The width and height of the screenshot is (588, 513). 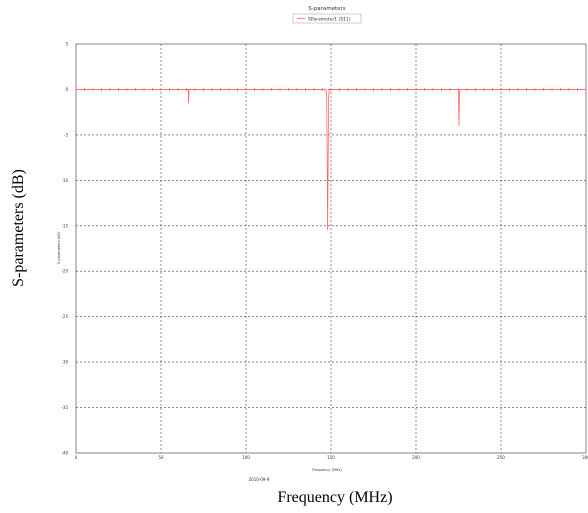 What do you see at coordinates (64, 453) in the screenshot?
I see `y-tick-label: -40` at bounding box center [64, 453].